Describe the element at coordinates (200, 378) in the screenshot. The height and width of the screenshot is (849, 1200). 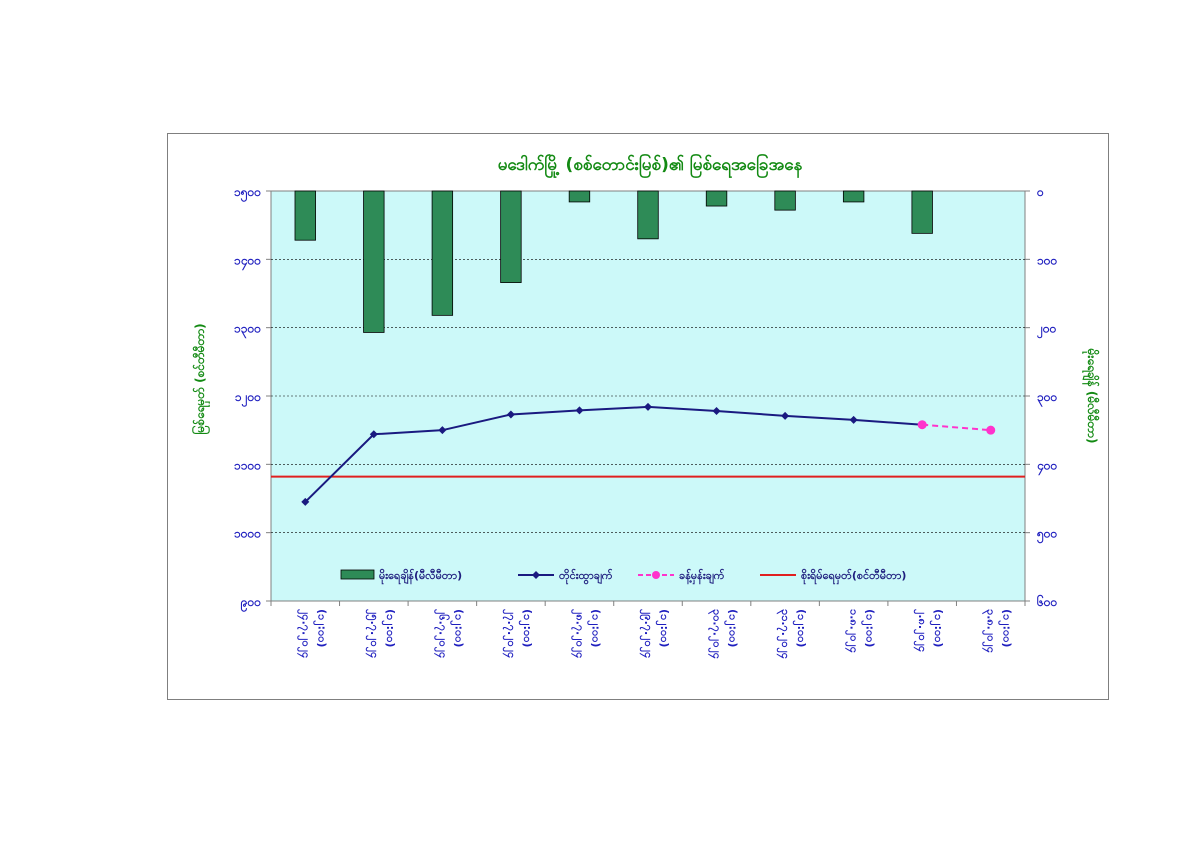
I see `y-axis-left-title: မြစ်ရေမှတ် (စင်တီမီတာ)` at that location.